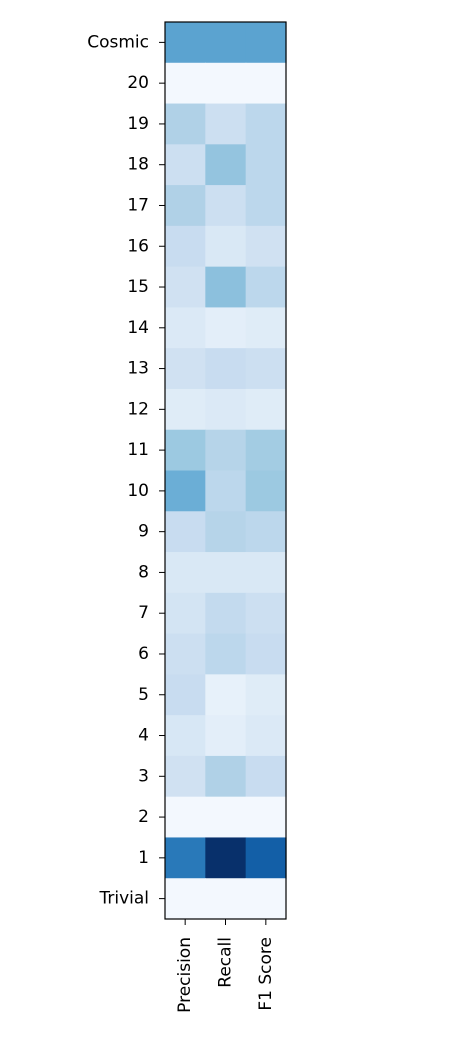  What do you see at coordinates (138, 83) in the screenshot?
I see `y-tick-label: 20` at bounding box center [138, 83].